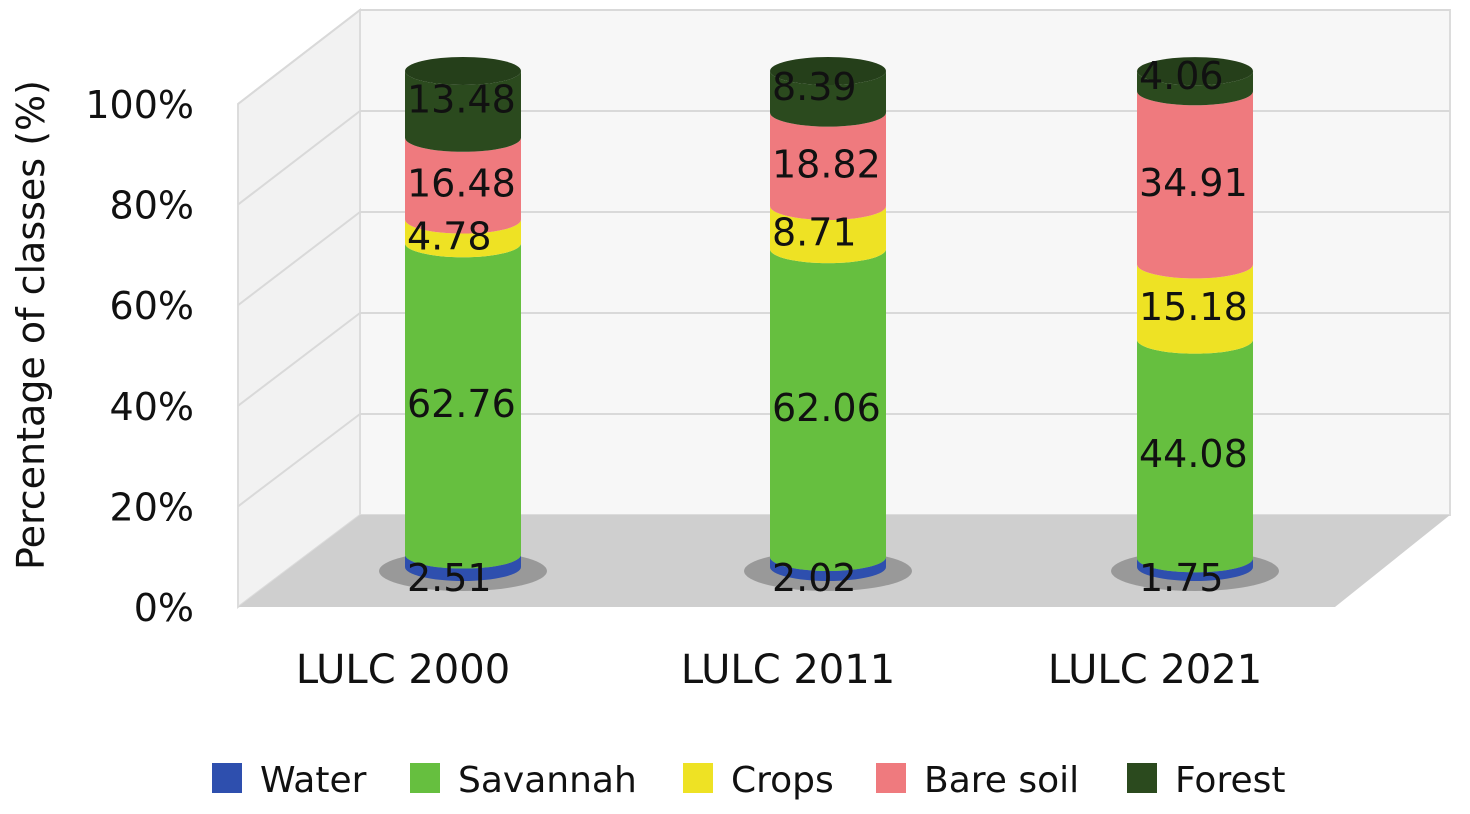  What do you see at coordinates (547, 780) in the screenshot?
I see `legend-label: Savannah` at bounding box center [547, 780].